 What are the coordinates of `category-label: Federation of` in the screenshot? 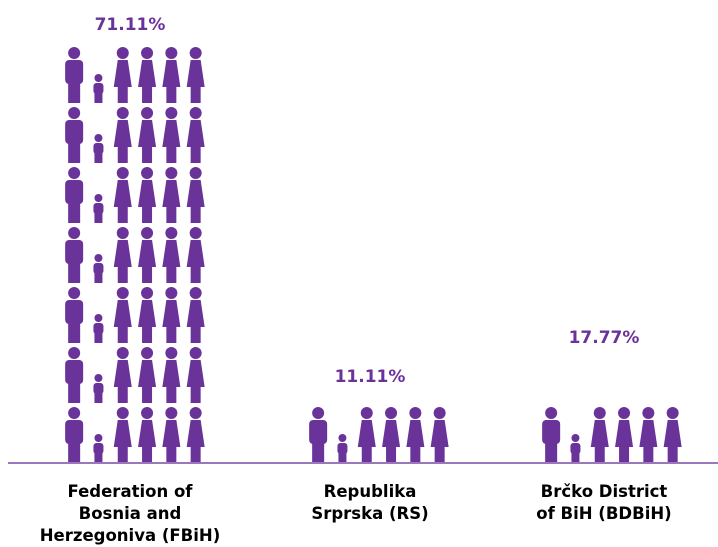 It's located at (131, 491).